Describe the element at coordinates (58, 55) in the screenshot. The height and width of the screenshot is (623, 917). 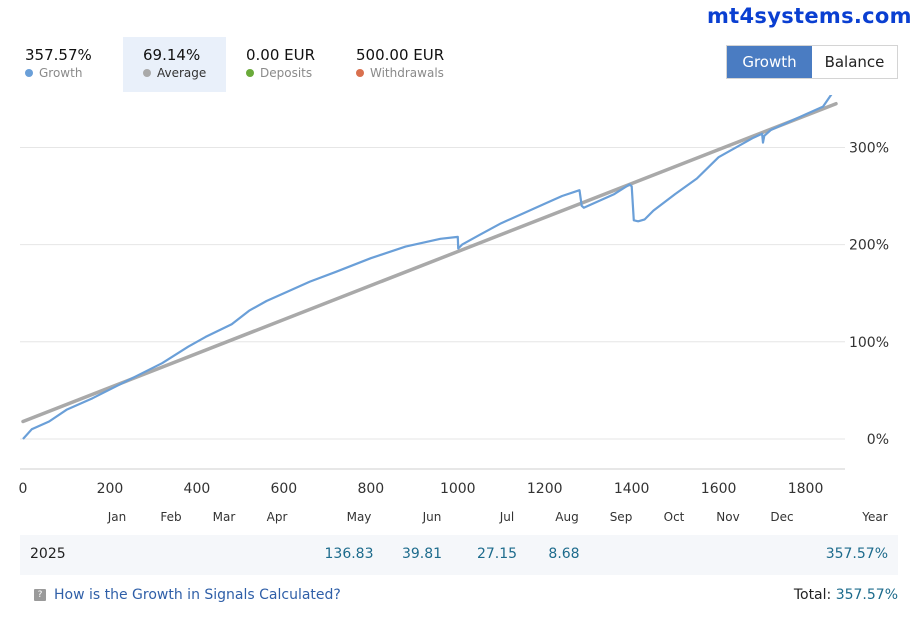
I see `stat-growth-value: 357.57%` at that location.